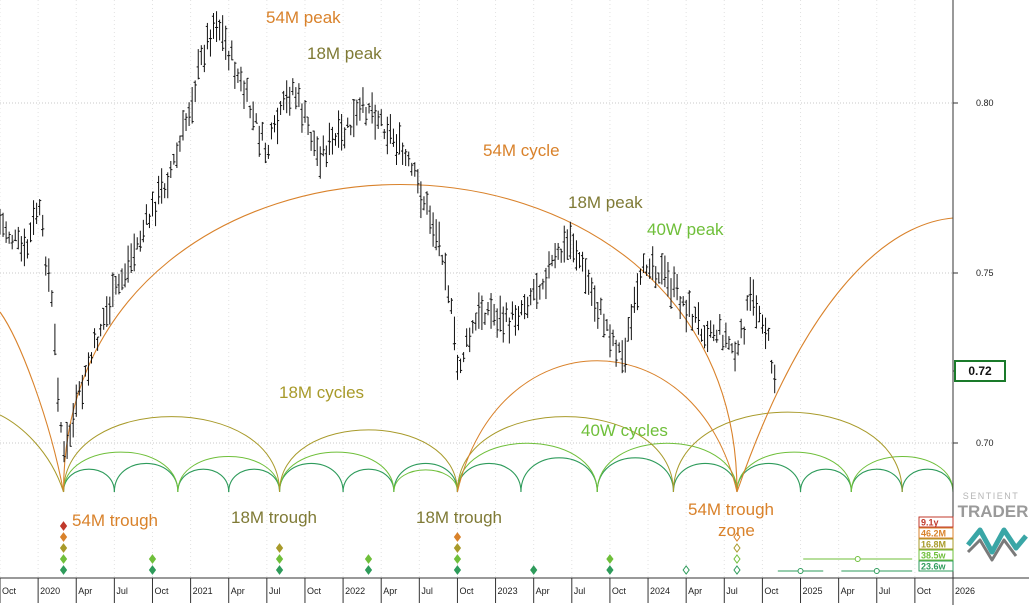 Image resolution: width=1029 pixels, height=605 pixels. Describe the element at coordinates (274, 517) in the screenshot. I see `chart-annotation: 18M trough` at that location.